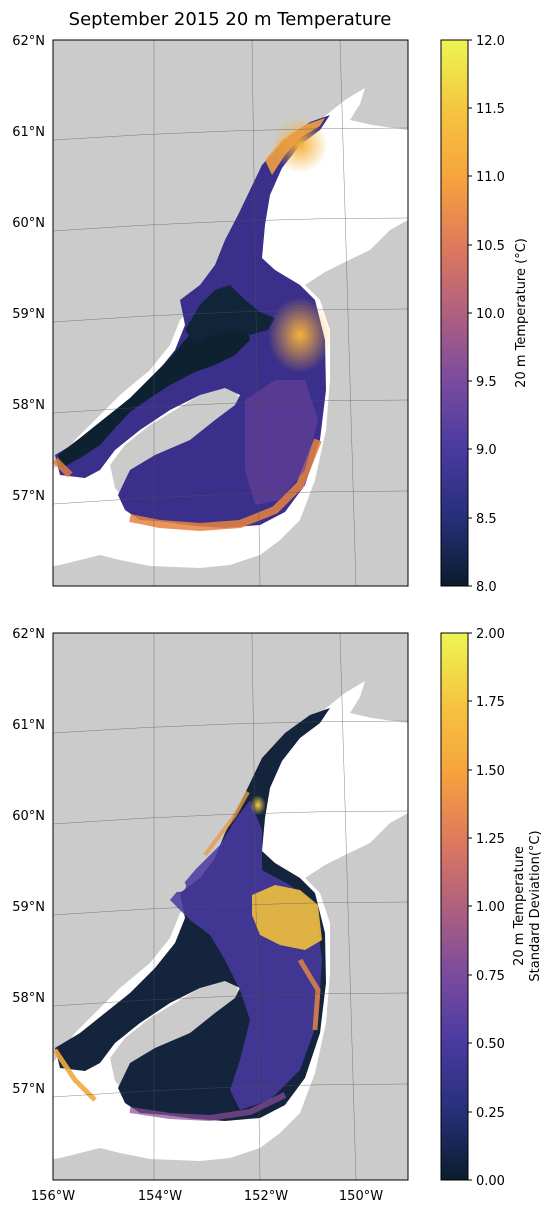 This screenshot has width=554, height=1211. What do you see at coordinates (490, 1181) in the screenshot?
I see `colorbar-tick-label: 0.00` at bounding box center [490, 1181].